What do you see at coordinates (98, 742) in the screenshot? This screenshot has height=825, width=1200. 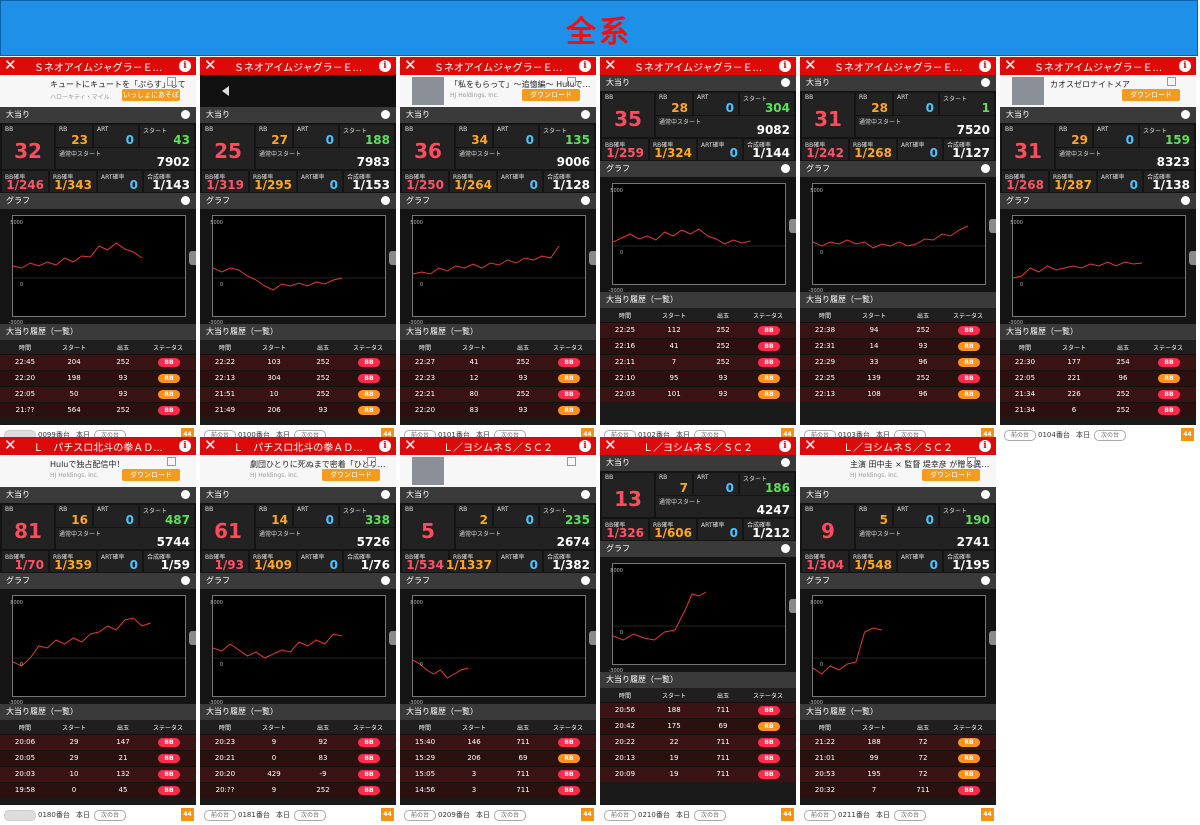 I see `history-row: 20:06 29 147 BB` at bounding box center [98, 742].